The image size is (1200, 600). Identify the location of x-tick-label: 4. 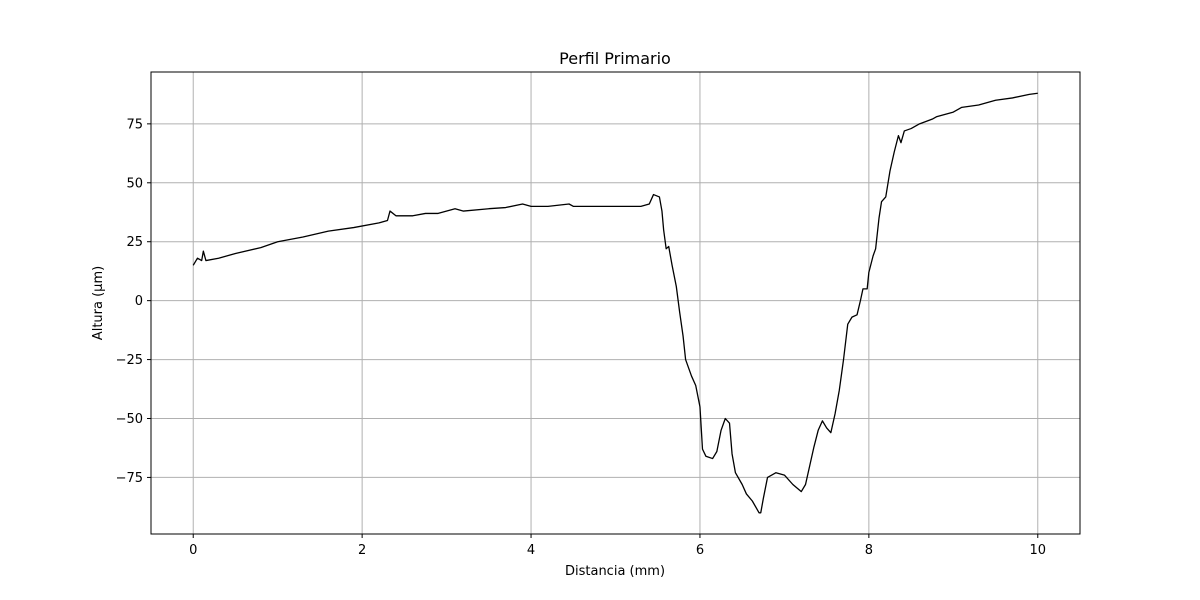
(531, 550).